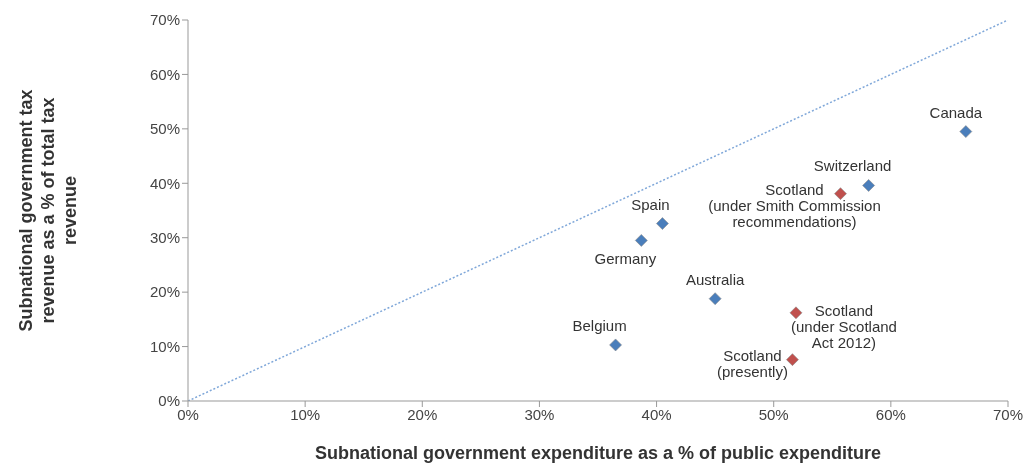  Describe the element at coordinates (164, 346) in the screenshot. I see `y-tick-label: 10%` at that location.